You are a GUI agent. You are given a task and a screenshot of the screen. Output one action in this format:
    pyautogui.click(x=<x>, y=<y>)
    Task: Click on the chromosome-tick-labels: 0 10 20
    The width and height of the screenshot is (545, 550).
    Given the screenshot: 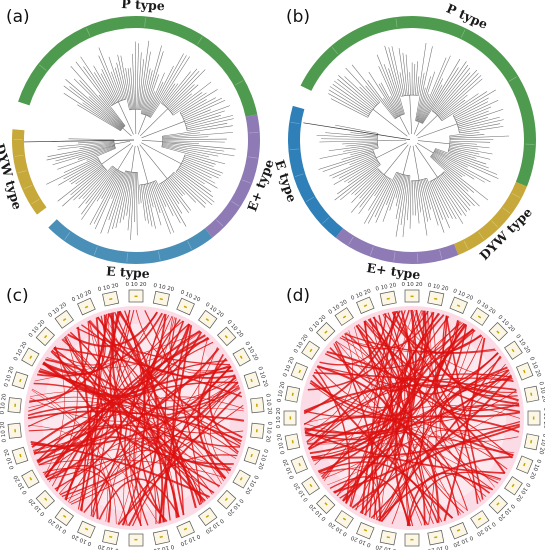 What is the action you would take?
    pyautogui.click(x=386, y=546)
    